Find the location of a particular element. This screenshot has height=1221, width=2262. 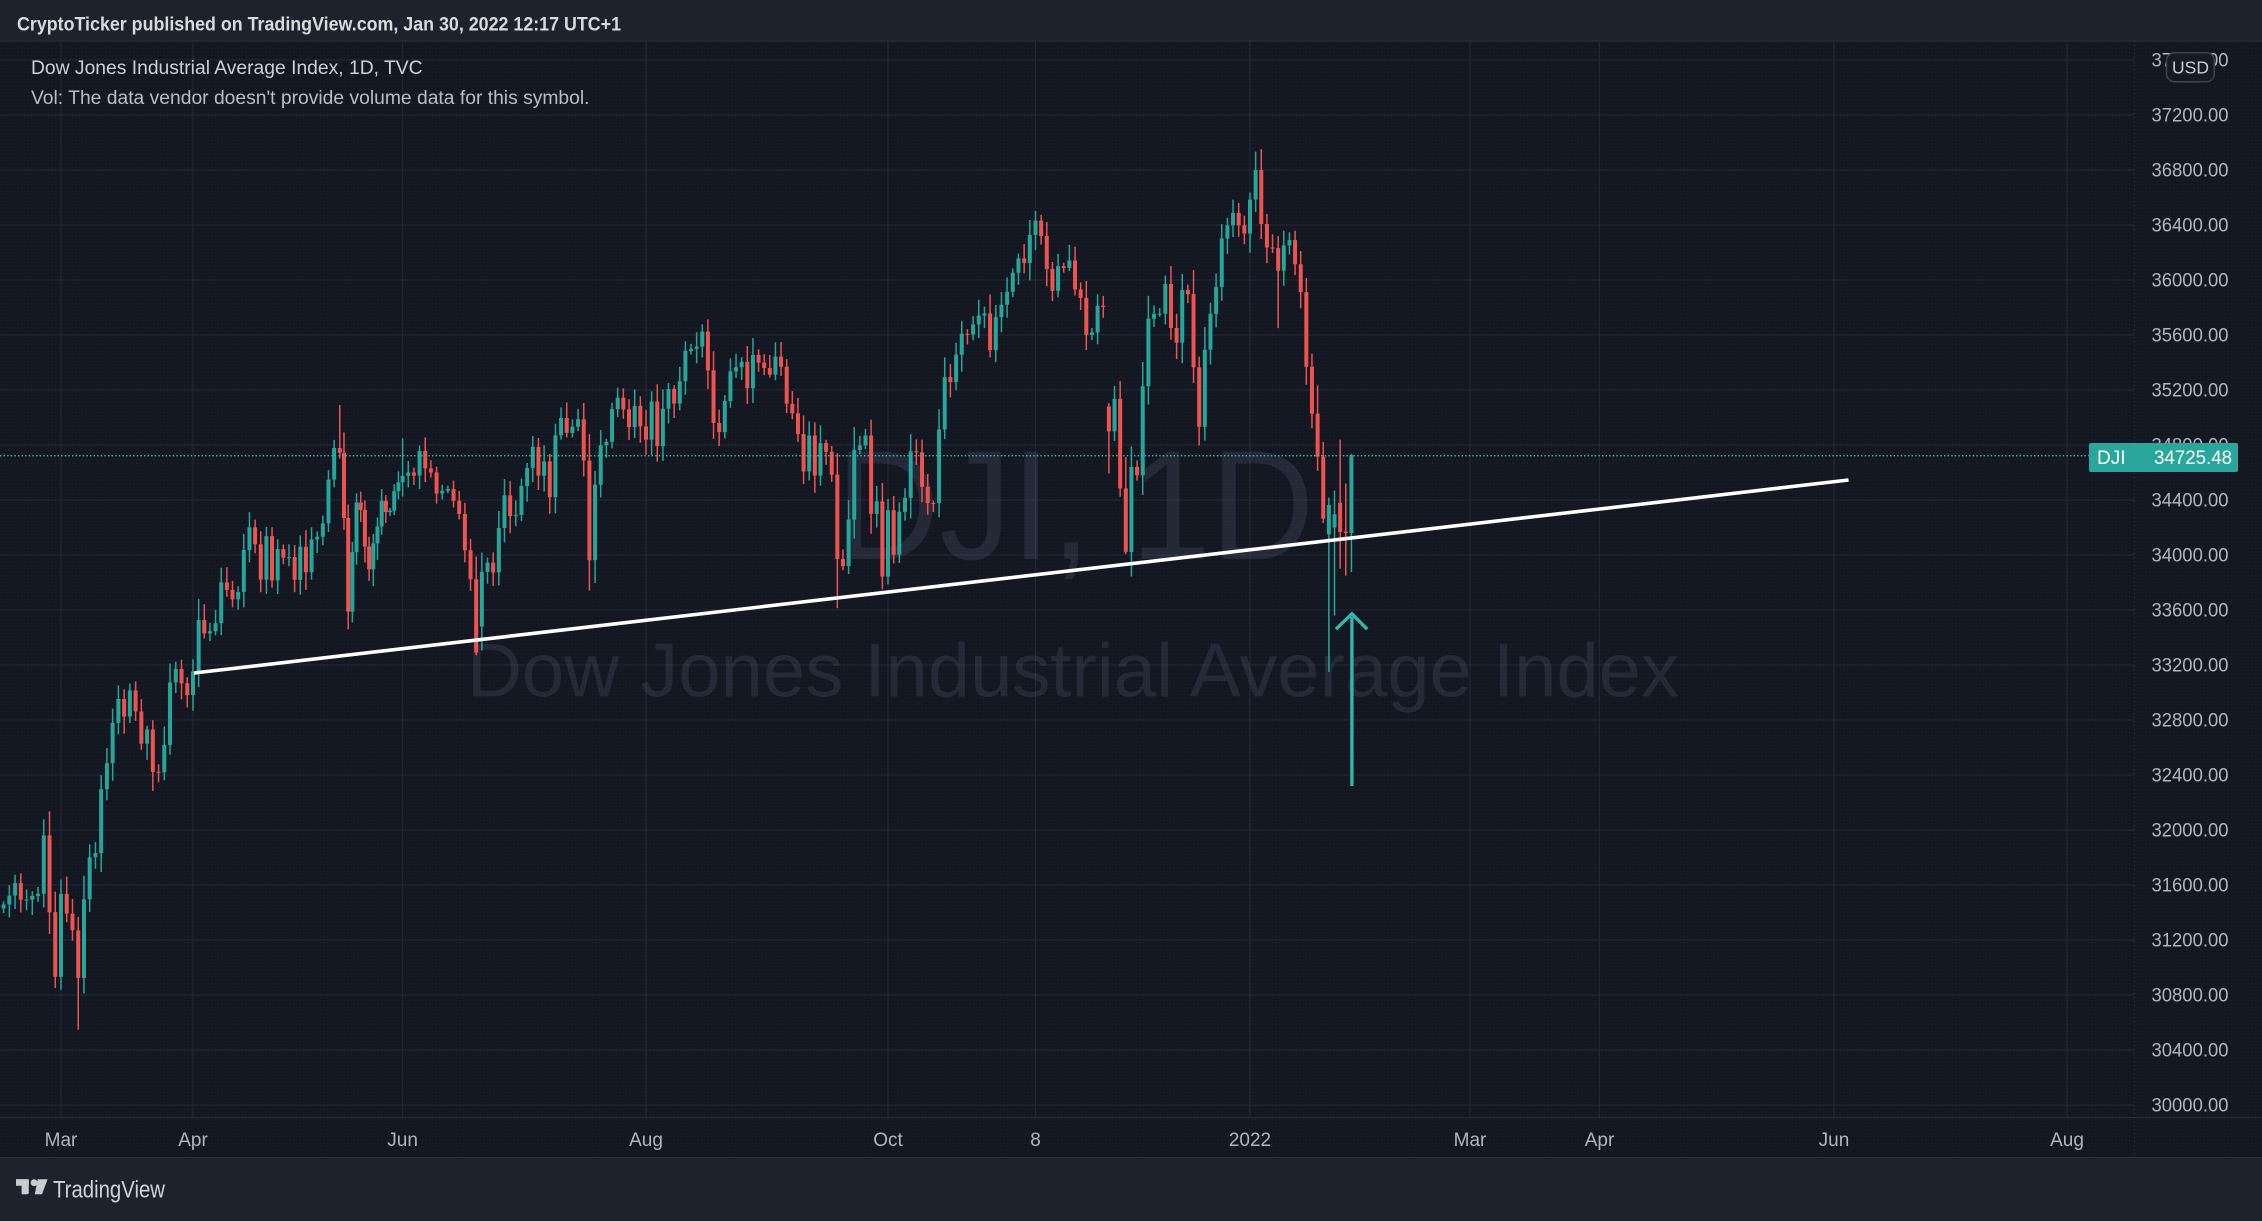

svg-text: 31600.00 is located at coordinates (2190, 886).